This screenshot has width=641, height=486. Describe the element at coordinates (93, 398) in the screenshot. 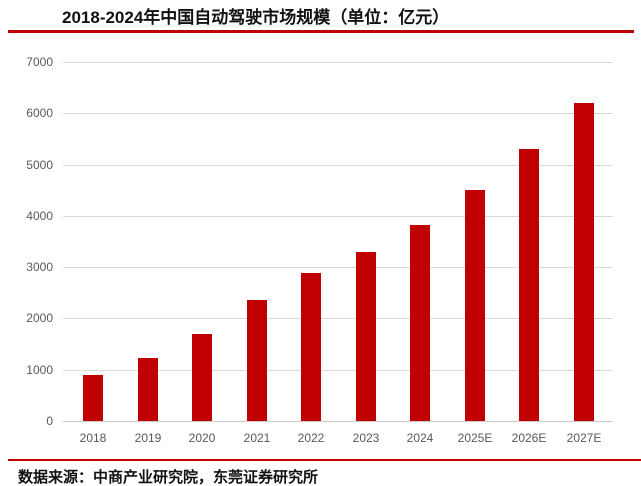

I see `bar-2018` at that location.